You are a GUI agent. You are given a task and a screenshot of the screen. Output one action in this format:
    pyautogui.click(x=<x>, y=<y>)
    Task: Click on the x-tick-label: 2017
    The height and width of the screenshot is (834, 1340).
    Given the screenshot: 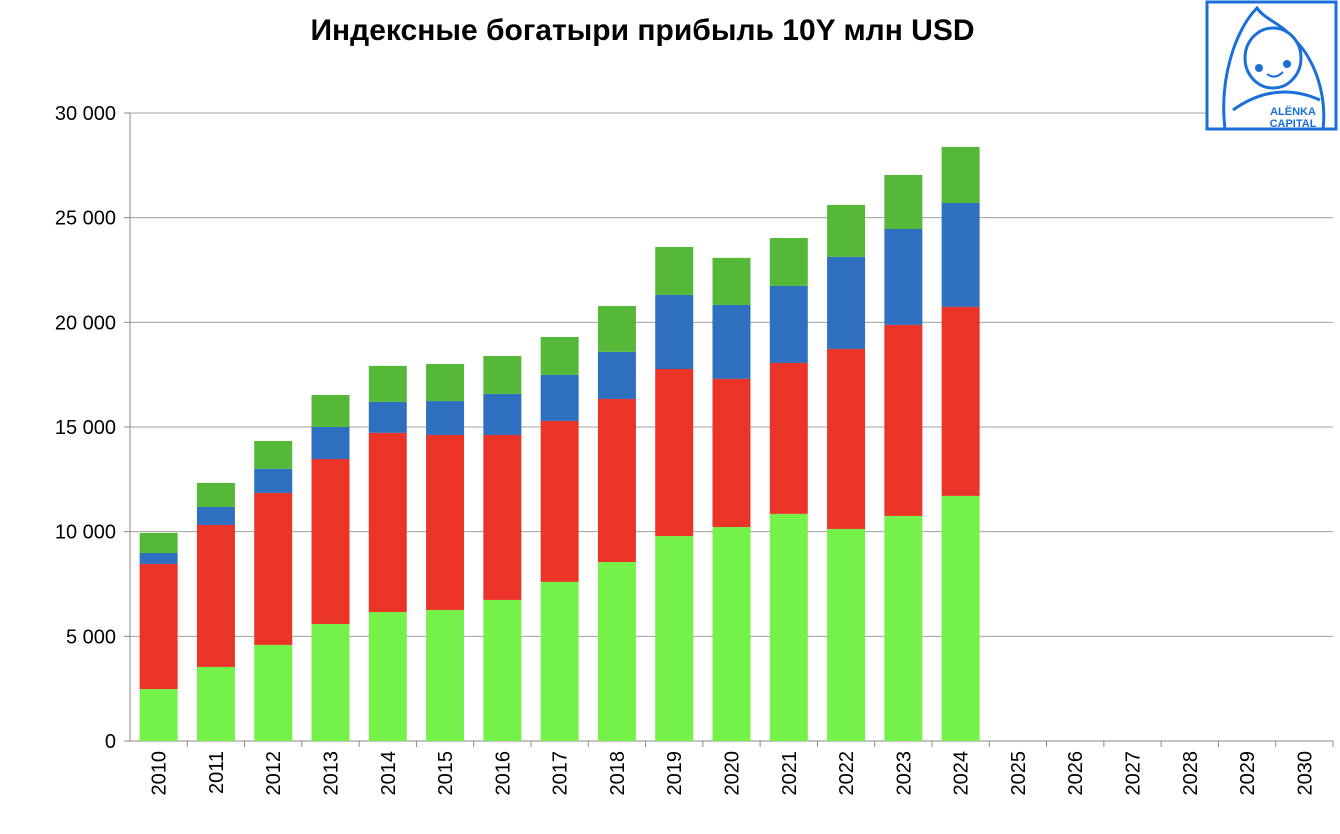 What is the action you would take?
    pyautogui.click(x=561, y=773)
    